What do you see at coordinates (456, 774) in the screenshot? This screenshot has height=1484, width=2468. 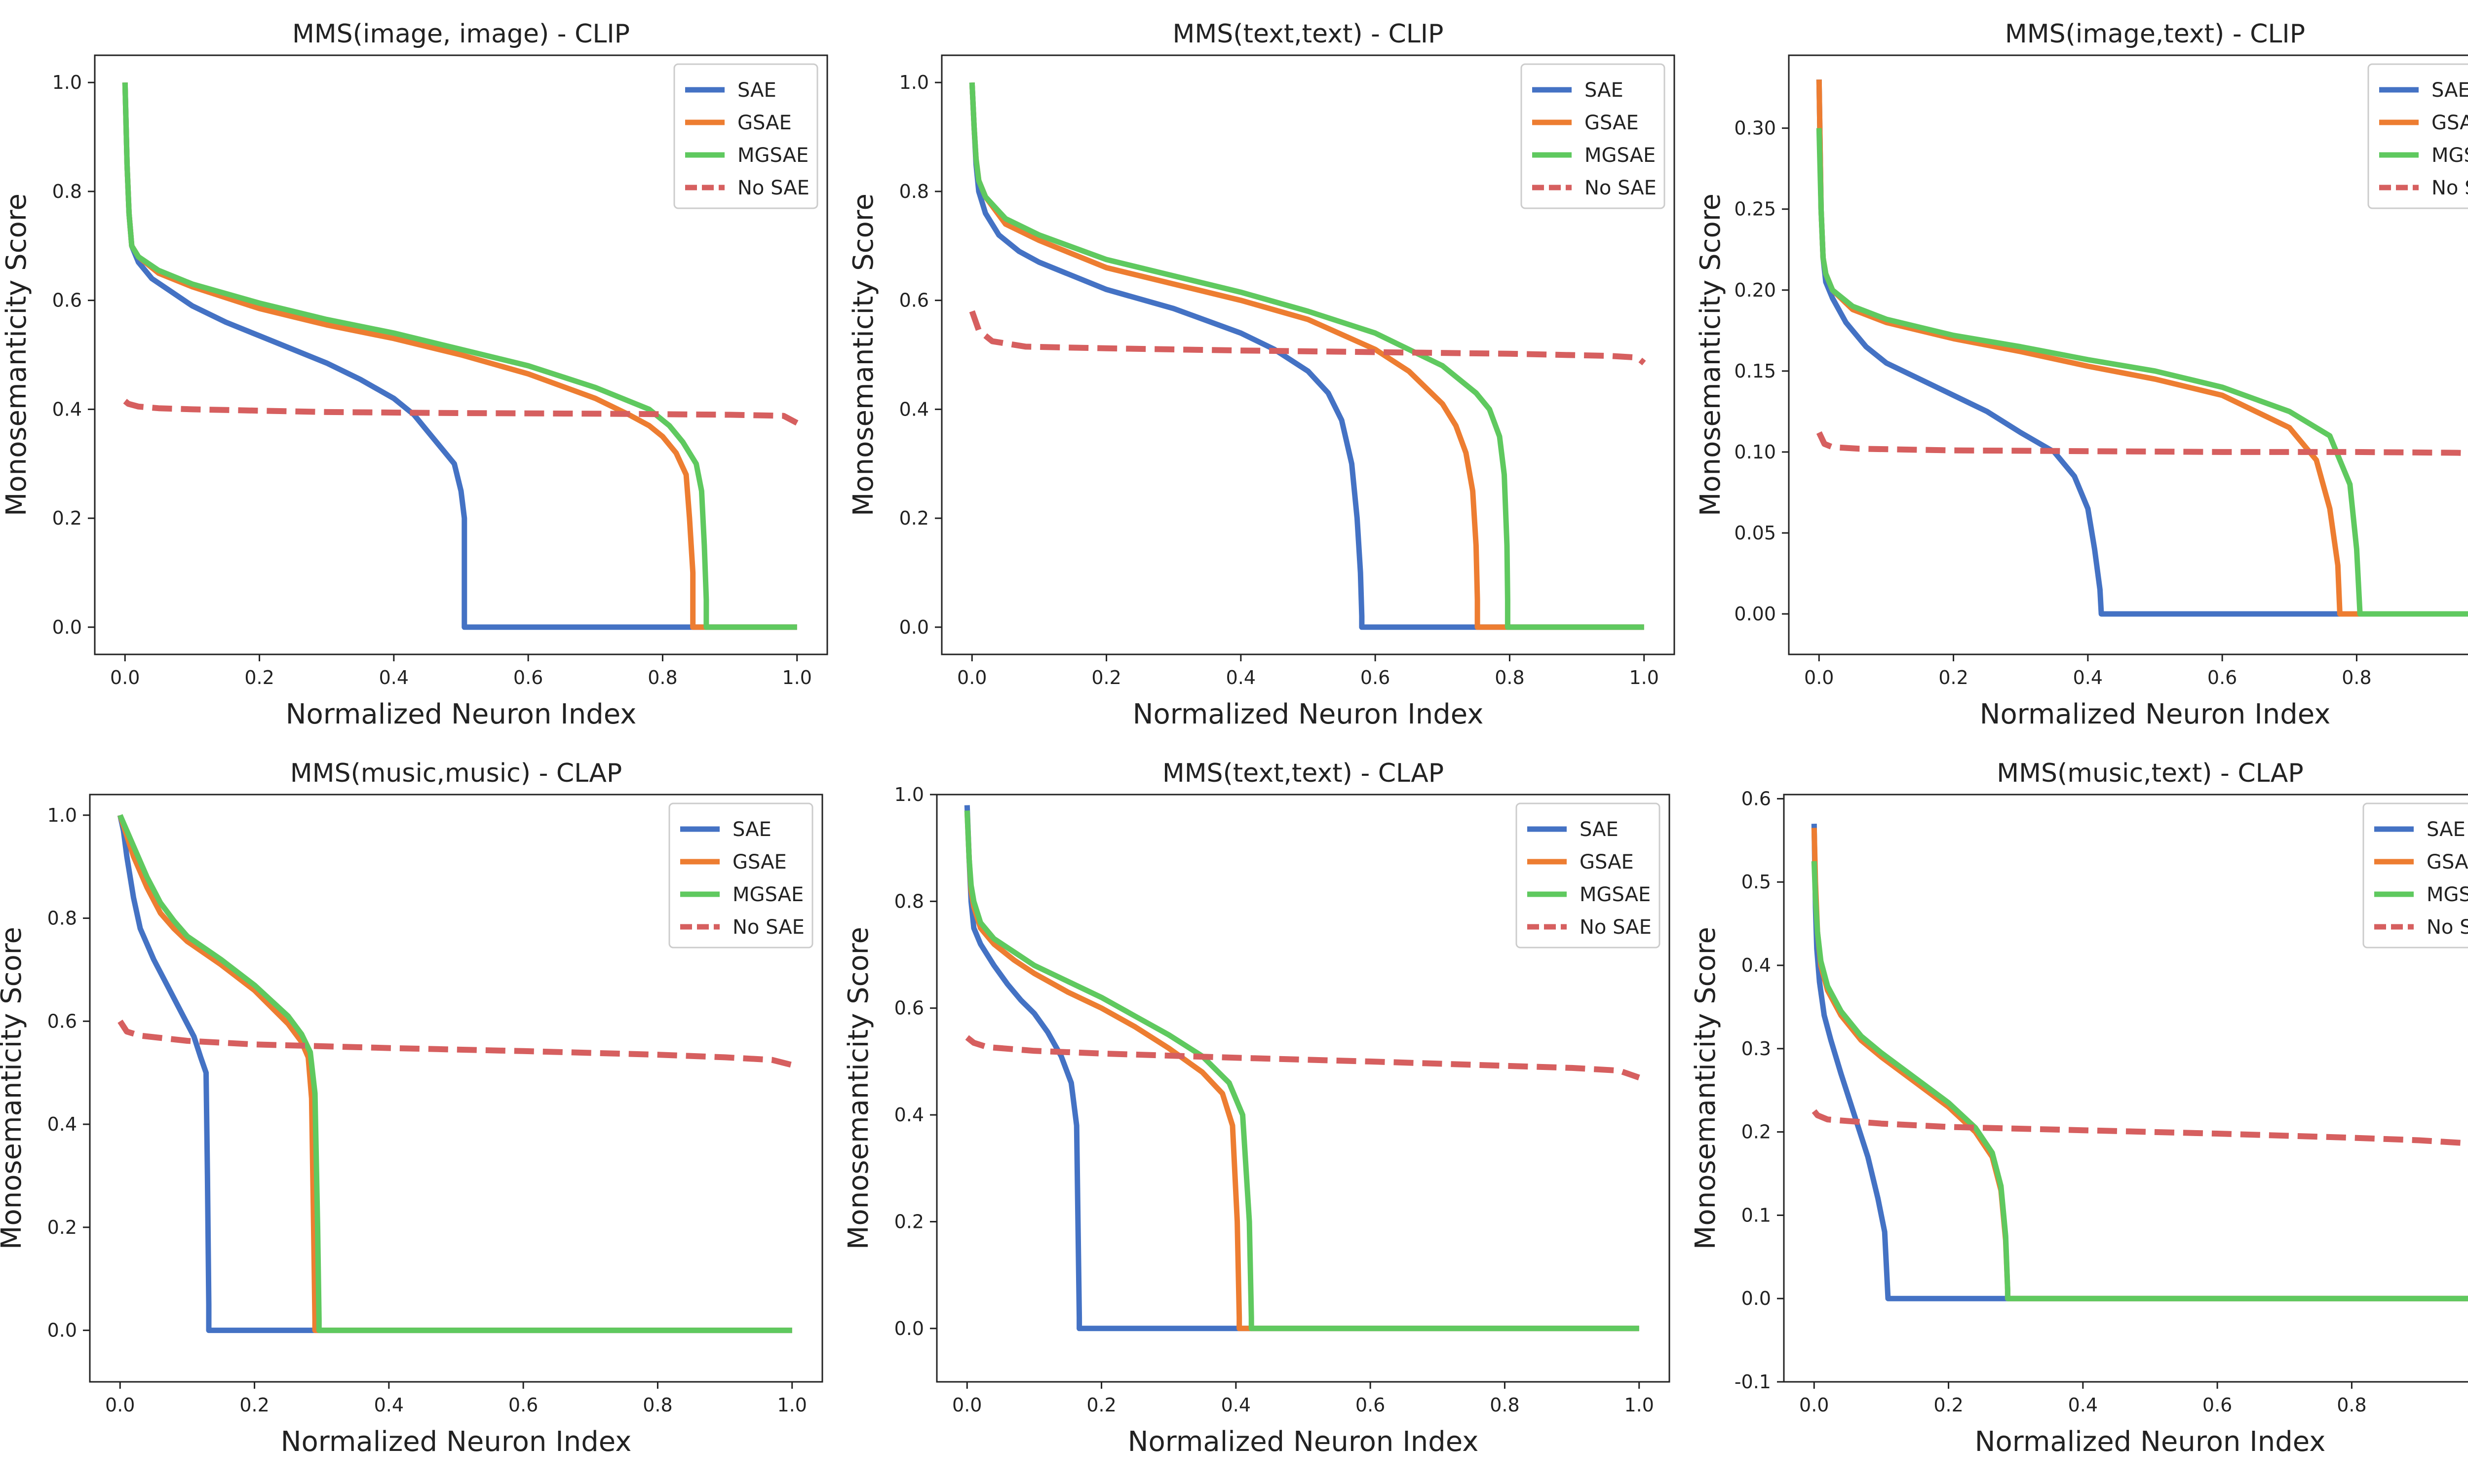 I see `chart-title: MMS(music,music) - CLAP` at bounding box center [456, 774].